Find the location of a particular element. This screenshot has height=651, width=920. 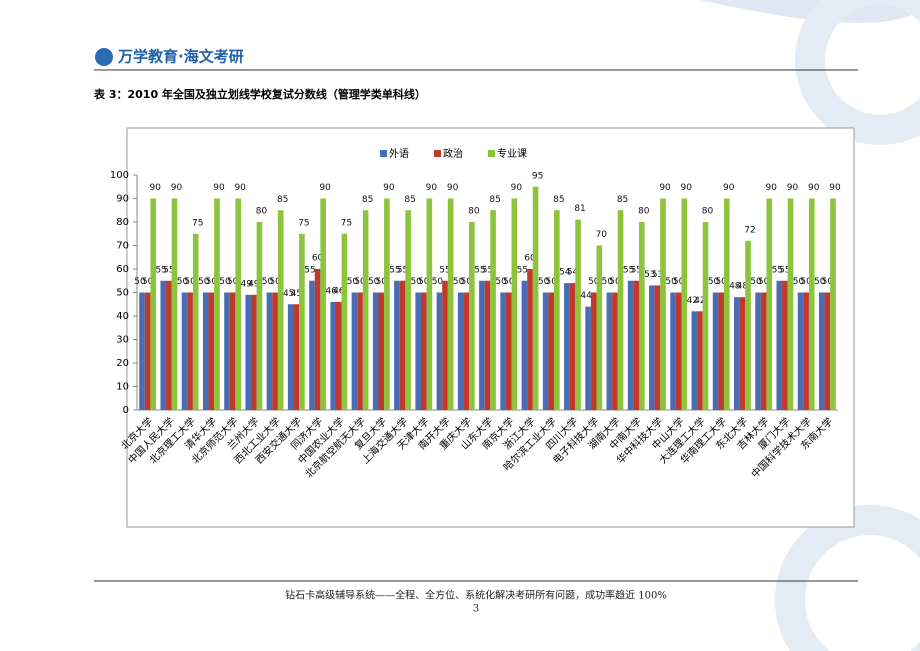

page-number: 3 is located at coordinates (476, 609).